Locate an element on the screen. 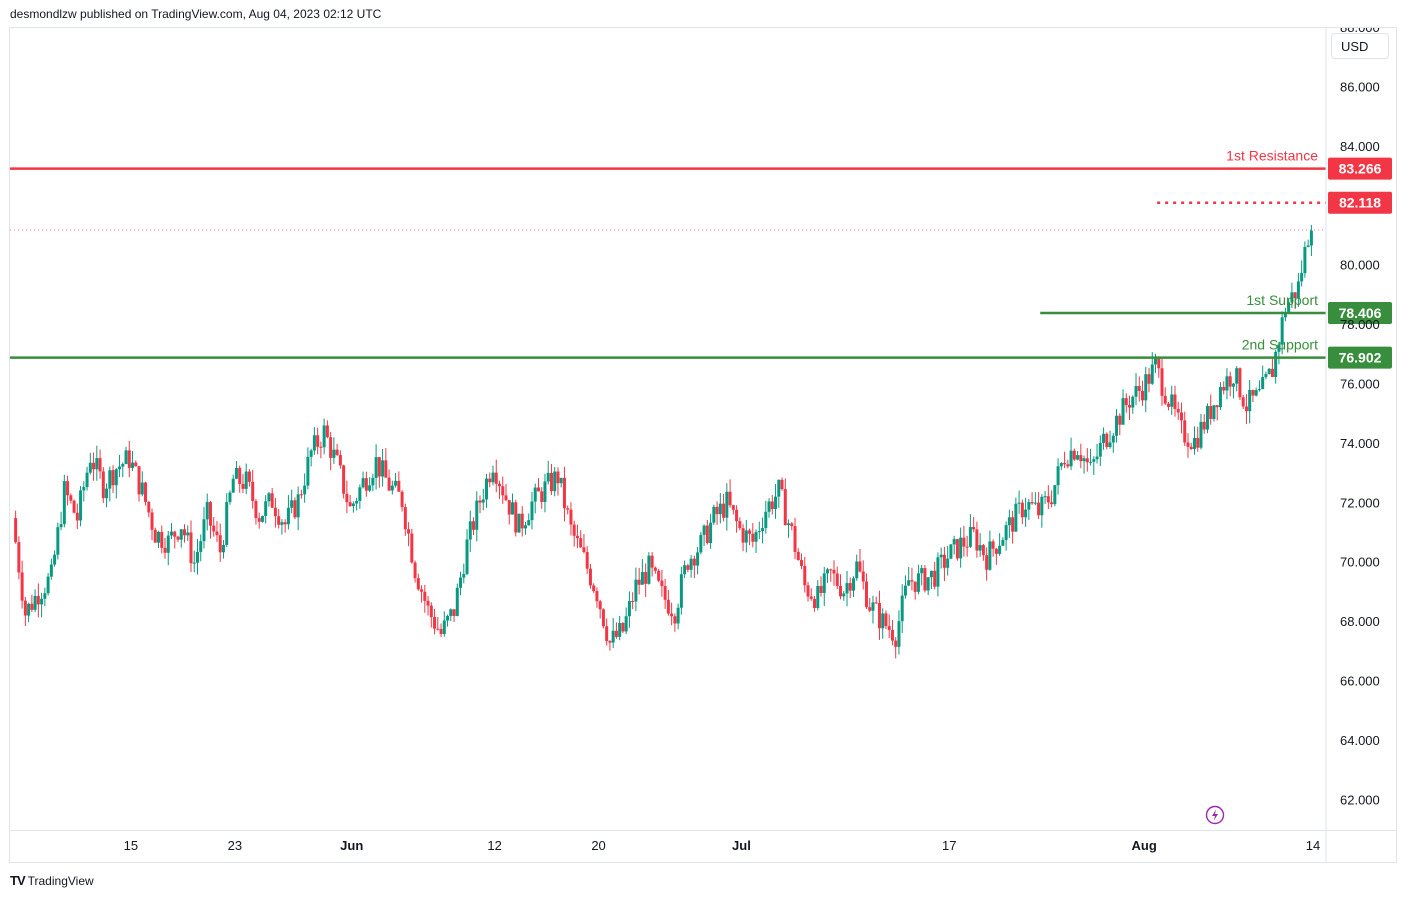  y-tick-label: 78.000 is located at coordinates (1360, 324).